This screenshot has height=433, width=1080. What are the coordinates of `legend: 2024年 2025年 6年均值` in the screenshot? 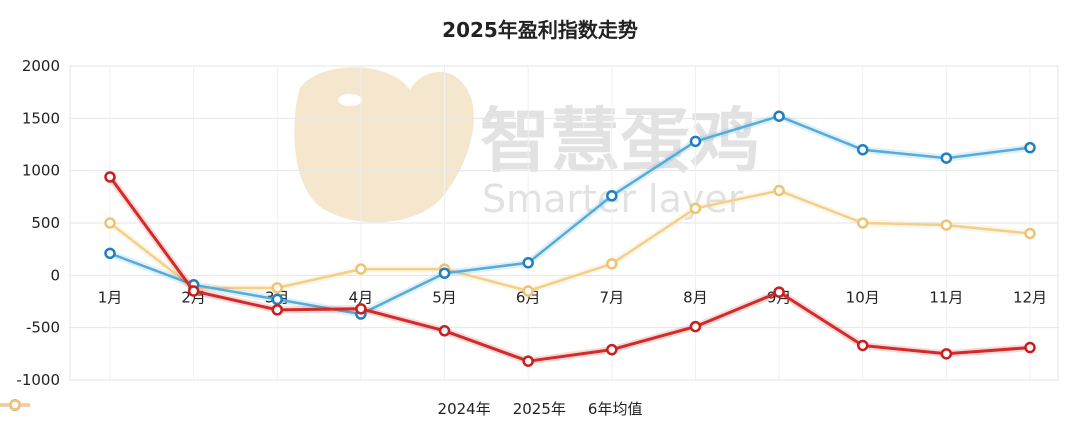 It's located at (540, 408).